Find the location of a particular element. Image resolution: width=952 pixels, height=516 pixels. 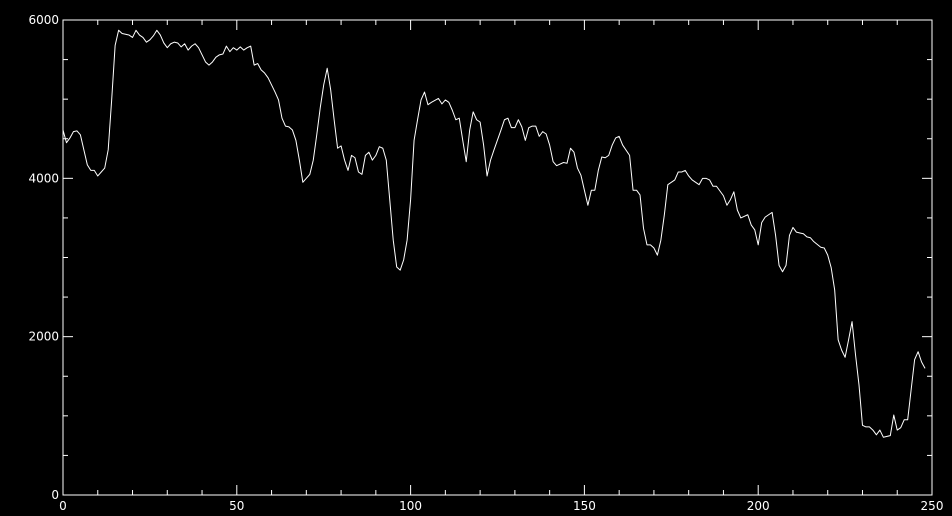

y-tick-label: 2000 is located at coordinates (43, 337).